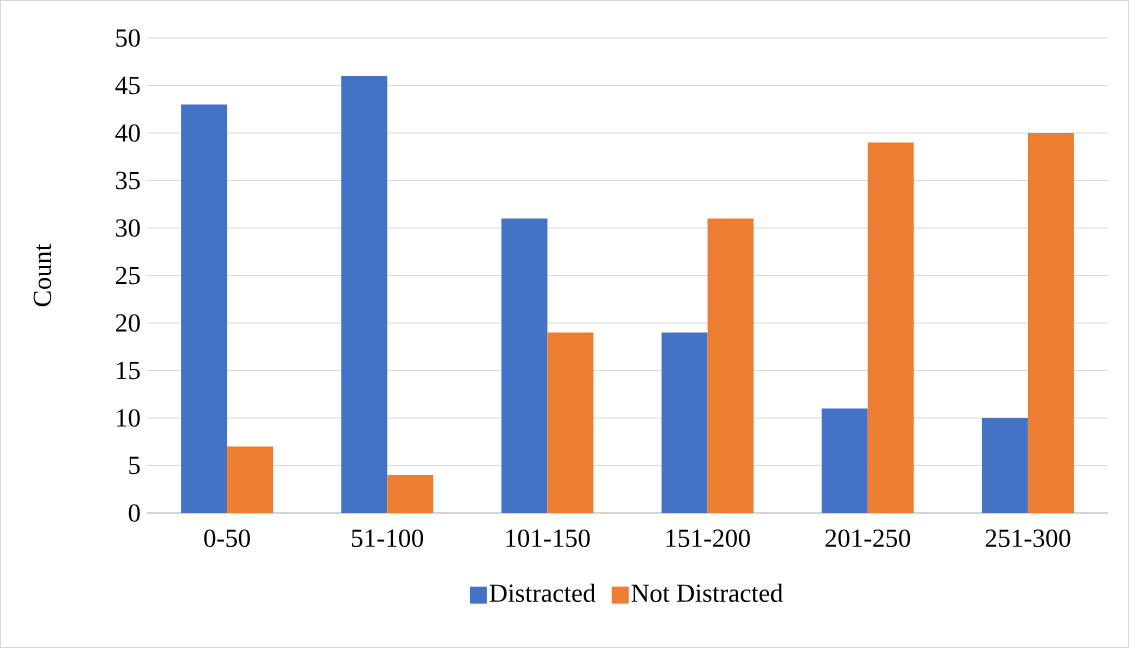  Describe the element at coordinates (127, 133) in the screenshot. I see `y-tick-label: 40` at that location.